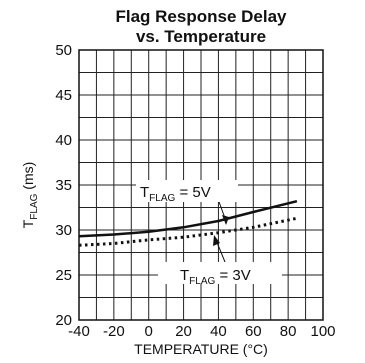 Image resolution: width=365 pixels, height=363 pixels. What do you see at coordinates (218, 331) in the screenshot?
I see `x-tick-label: 40` at bounding box center [218, 331].